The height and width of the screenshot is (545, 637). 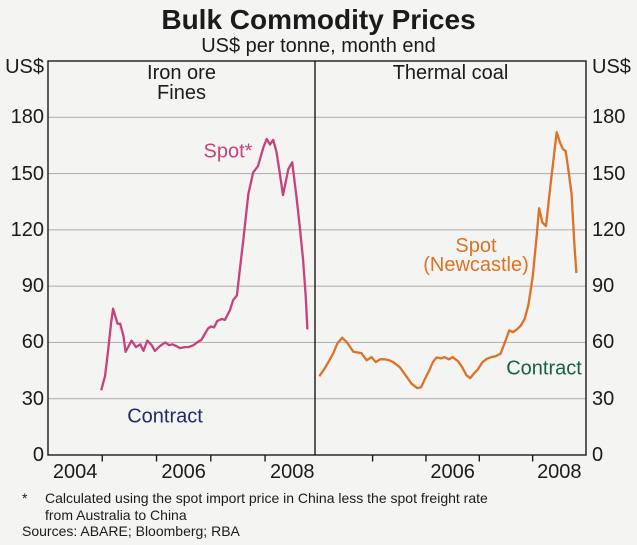 I want to click on panel-title-thermal-coal: Thermal coal, so click(x=450, y=73).